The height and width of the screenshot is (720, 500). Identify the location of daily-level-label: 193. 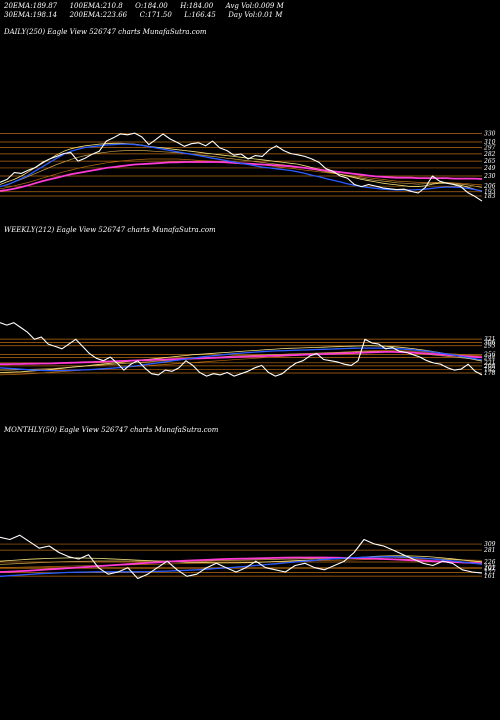
(490, 192).